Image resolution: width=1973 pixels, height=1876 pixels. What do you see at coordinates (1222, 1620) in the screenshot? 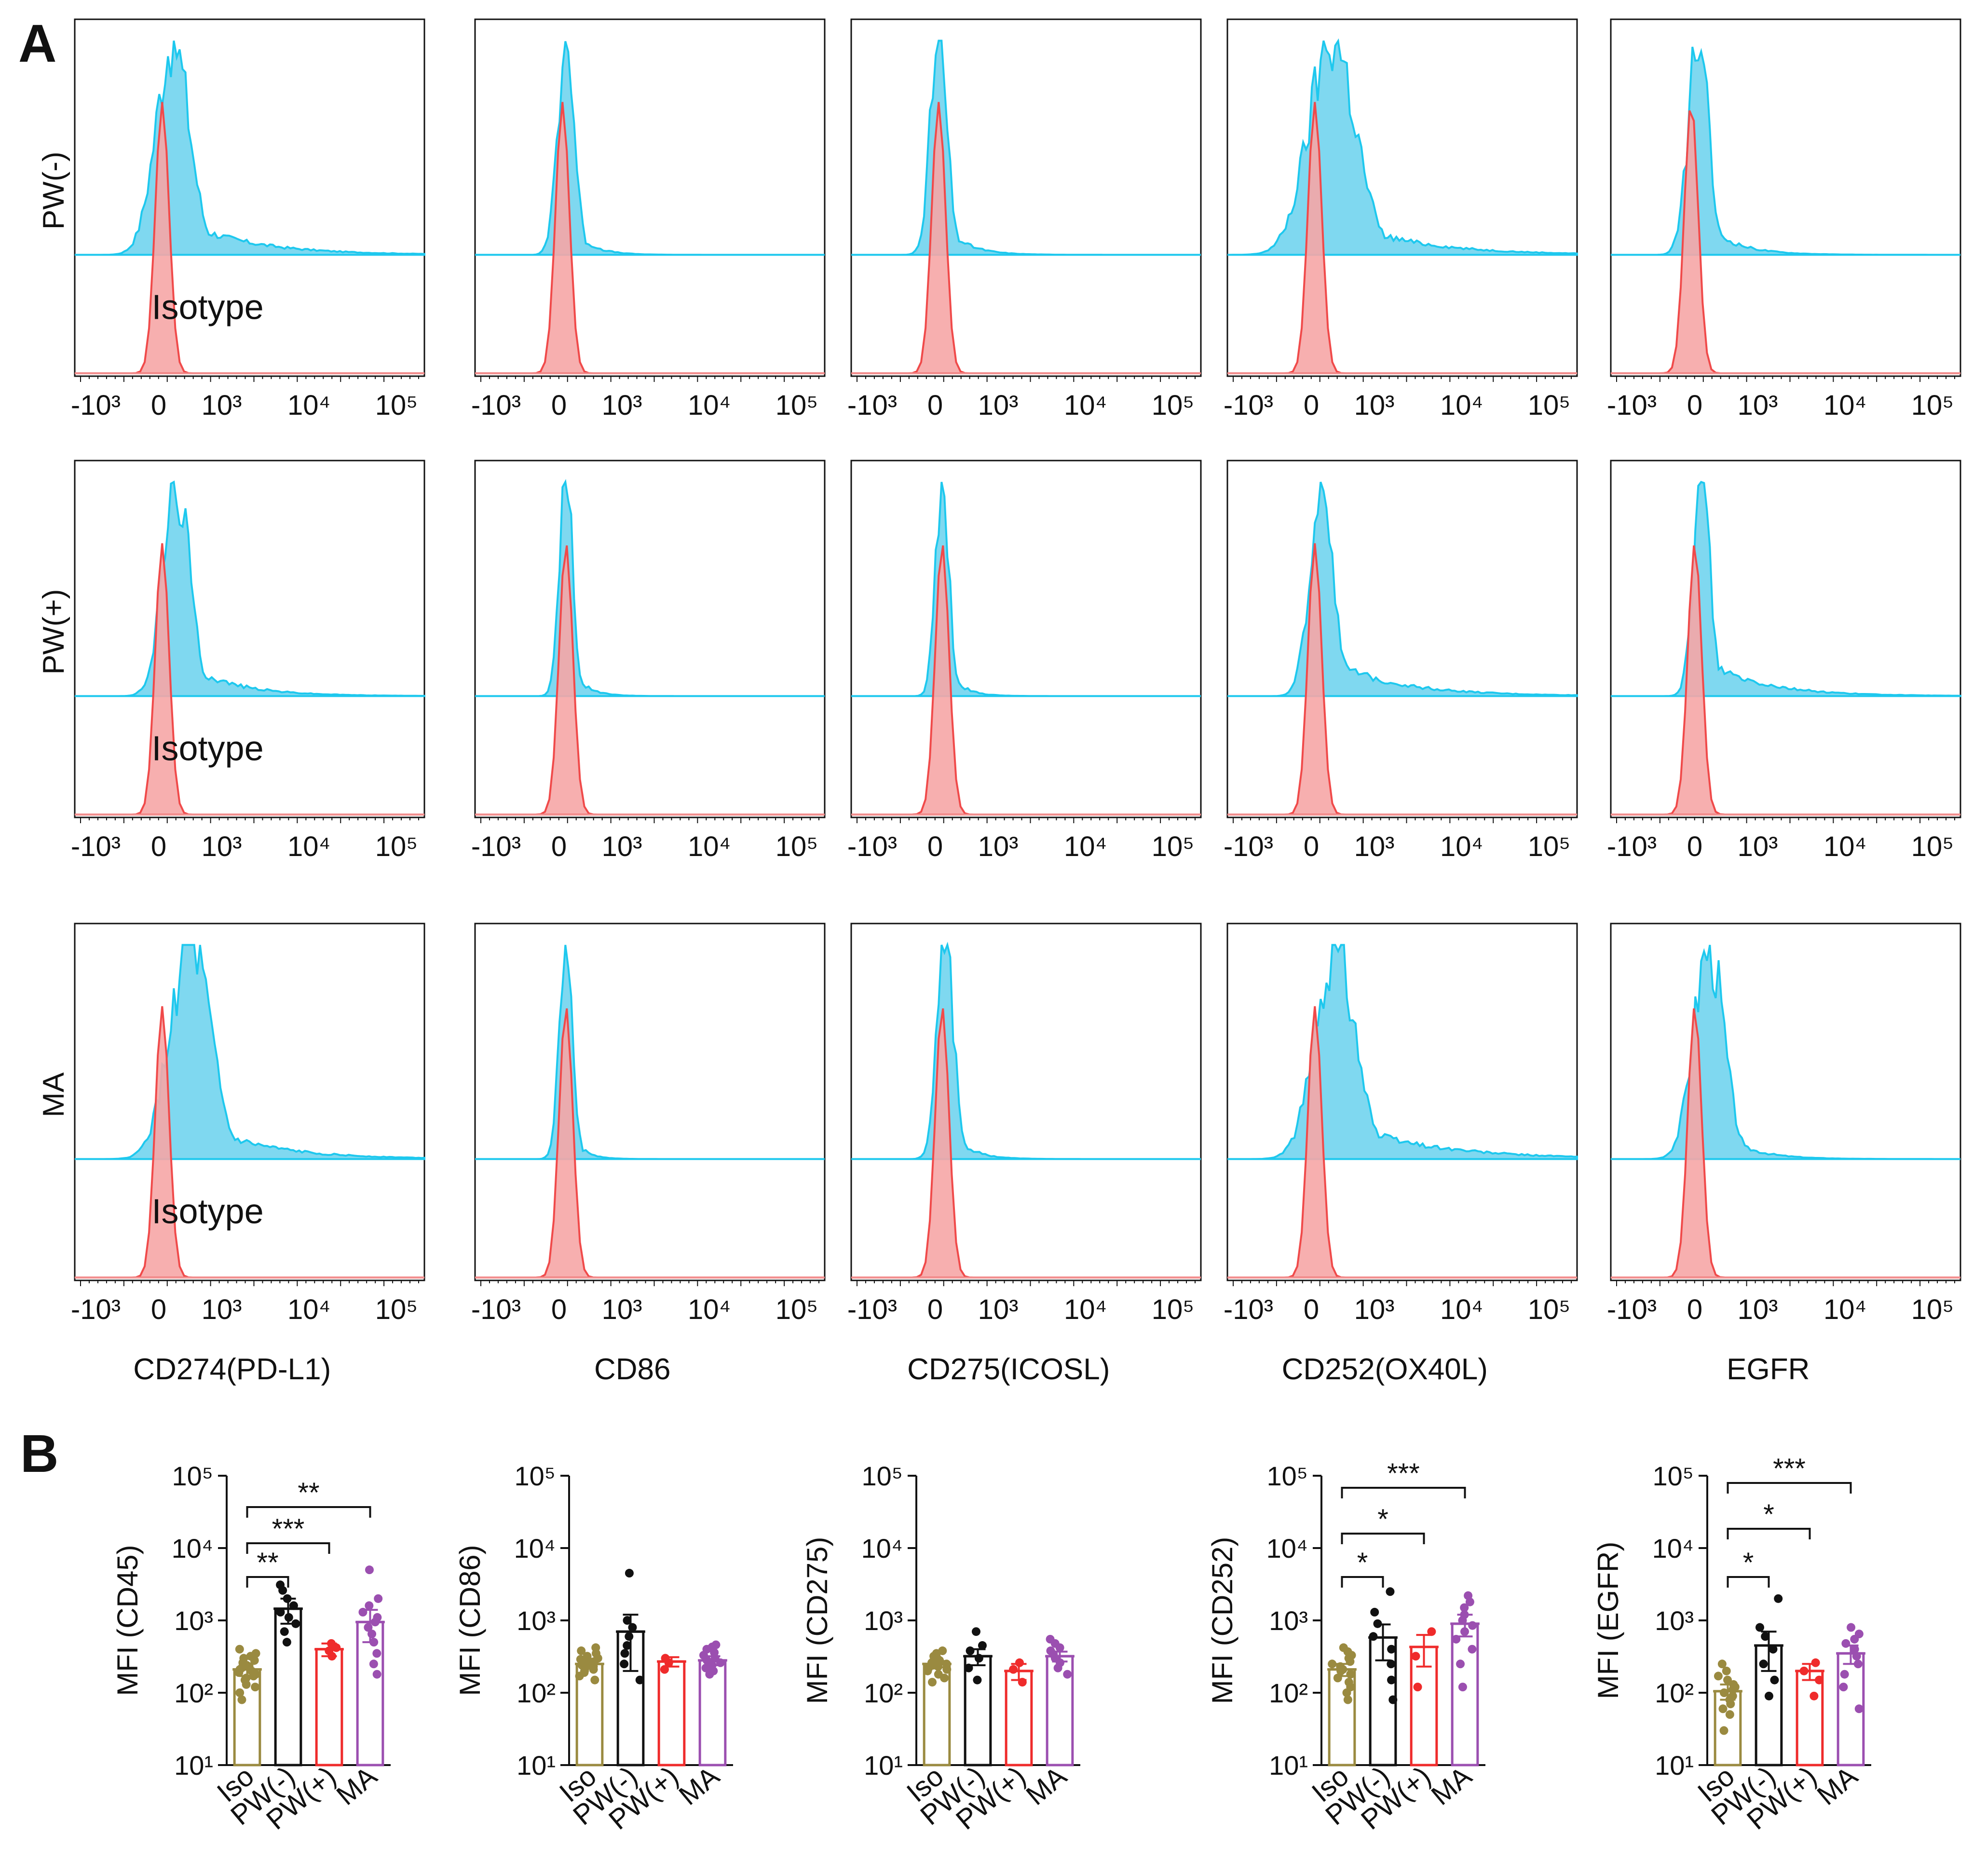
I see `y-axis-label: MFI (CD252)` at bounding box center [1222, 1620].